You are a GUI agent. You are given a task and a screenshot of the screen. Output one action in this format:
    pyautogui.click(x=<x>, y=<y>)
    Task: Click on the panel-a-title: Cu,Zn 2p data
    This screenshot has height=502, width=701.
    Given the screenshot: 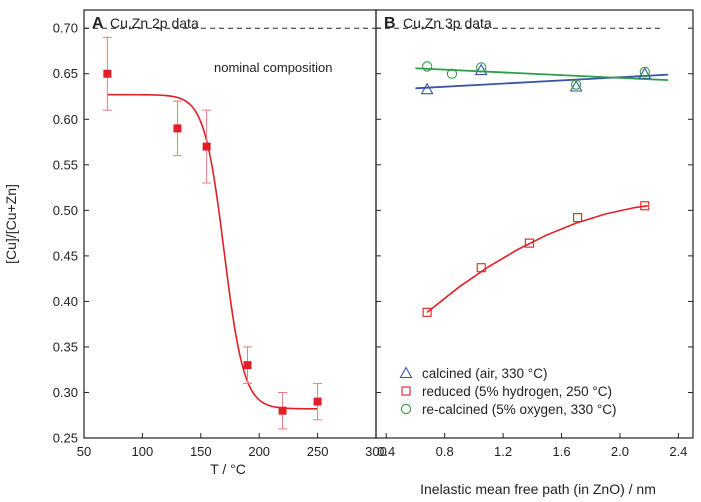 What is the action you would take?
    pyautogui.click(x=154, y=23)
    